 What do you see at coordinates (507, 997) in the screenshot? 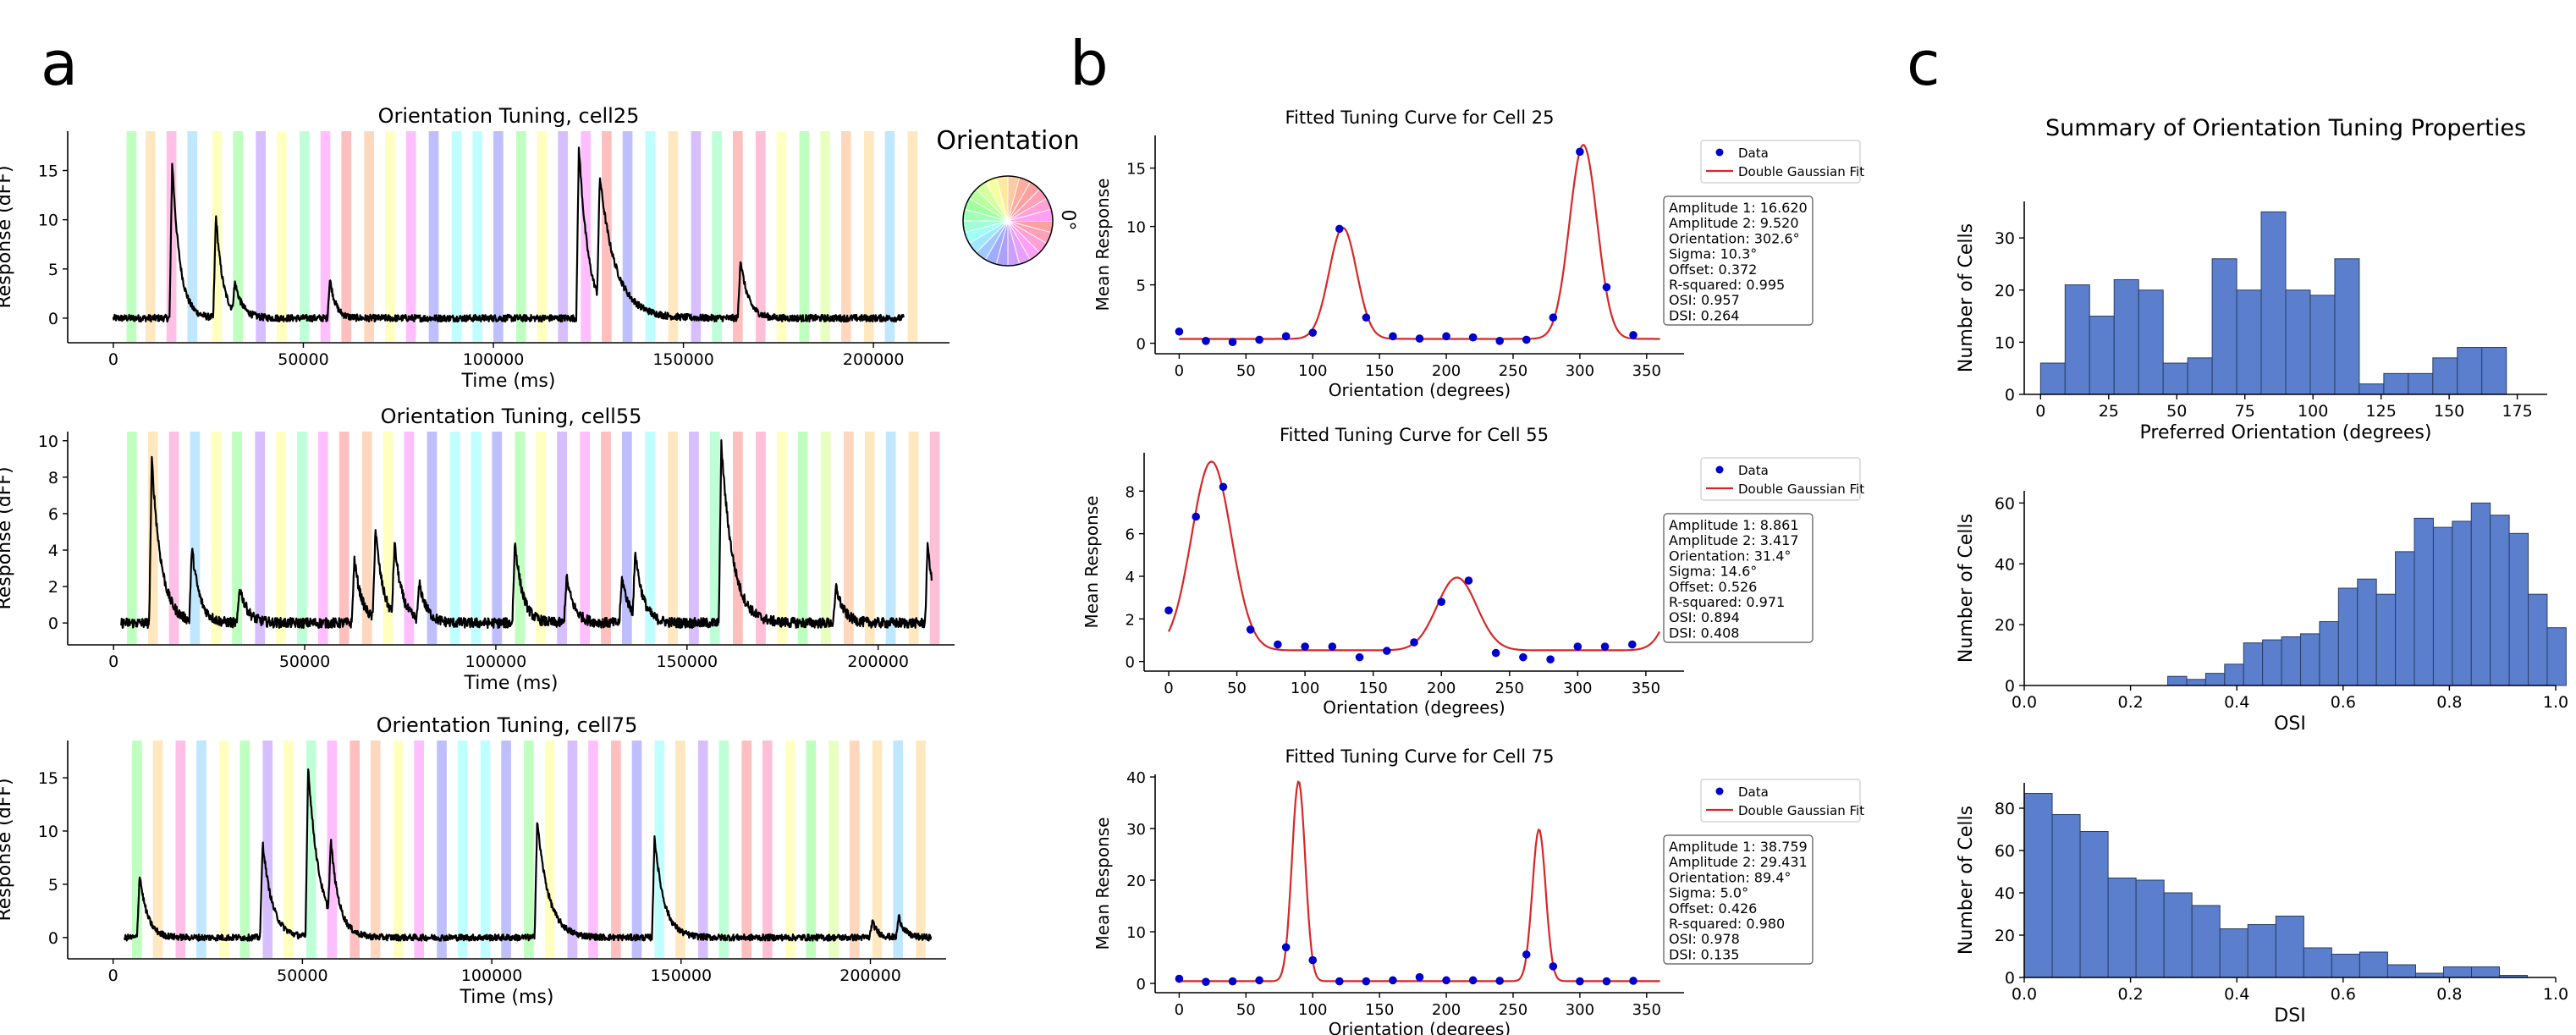
I see `x-axis-label: Time (ms)` at bounding box center [507, 997].